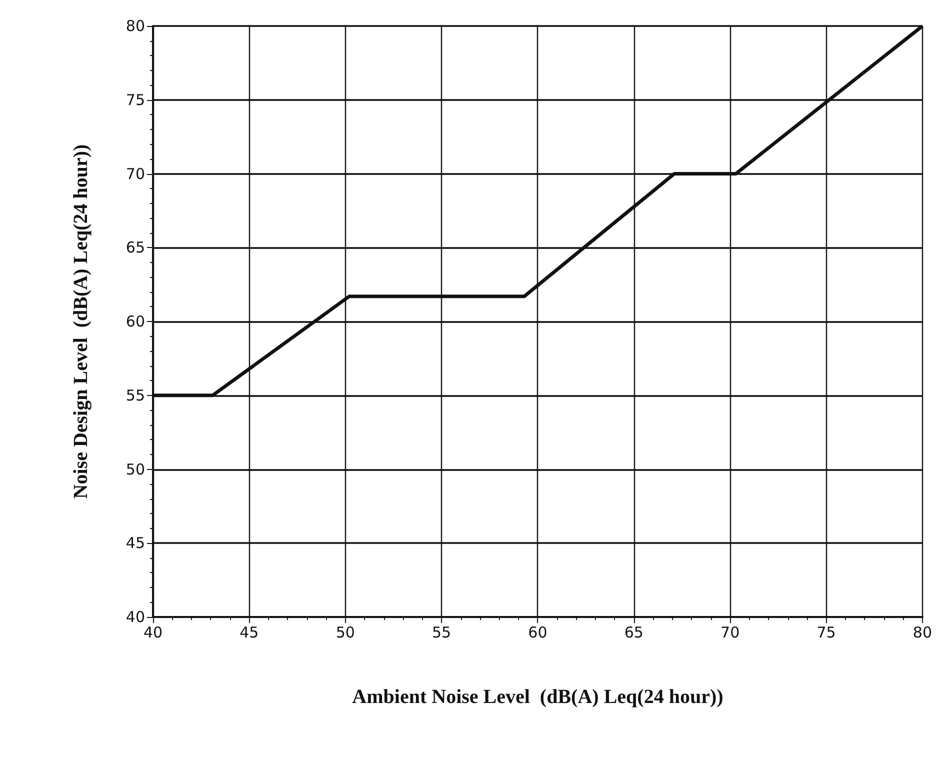  Describe the element at coordinates (826, 633) in the screenshot. I see `x-tick-label: 75` at that location.